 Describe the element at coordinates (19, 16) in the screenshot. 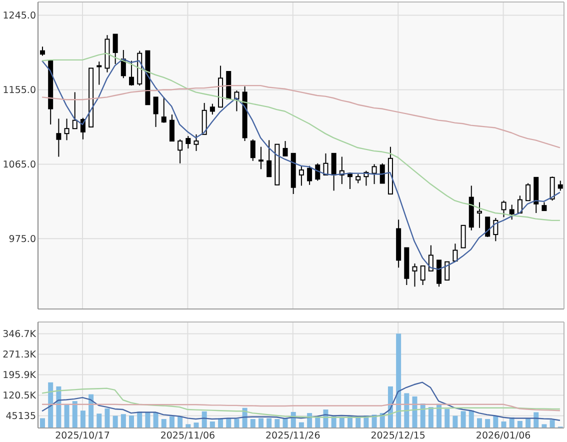

I see `y-tick-label: 1245.0` at that location.